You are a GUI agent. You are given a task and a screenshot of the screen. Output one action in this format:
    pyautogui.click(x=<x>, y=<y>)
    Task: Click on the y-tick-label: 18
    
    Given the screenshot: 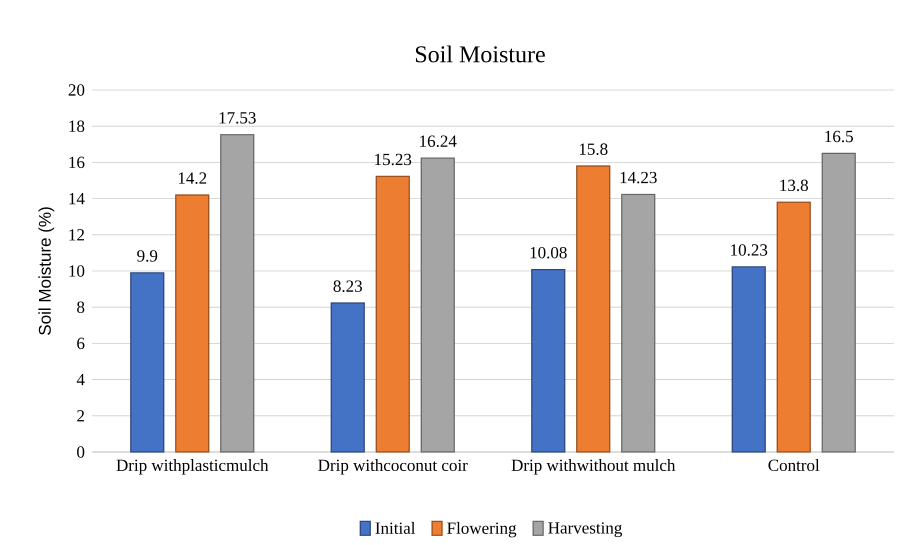 What is the action you would take?
    pyautogui.click(x=76, y=126)
    